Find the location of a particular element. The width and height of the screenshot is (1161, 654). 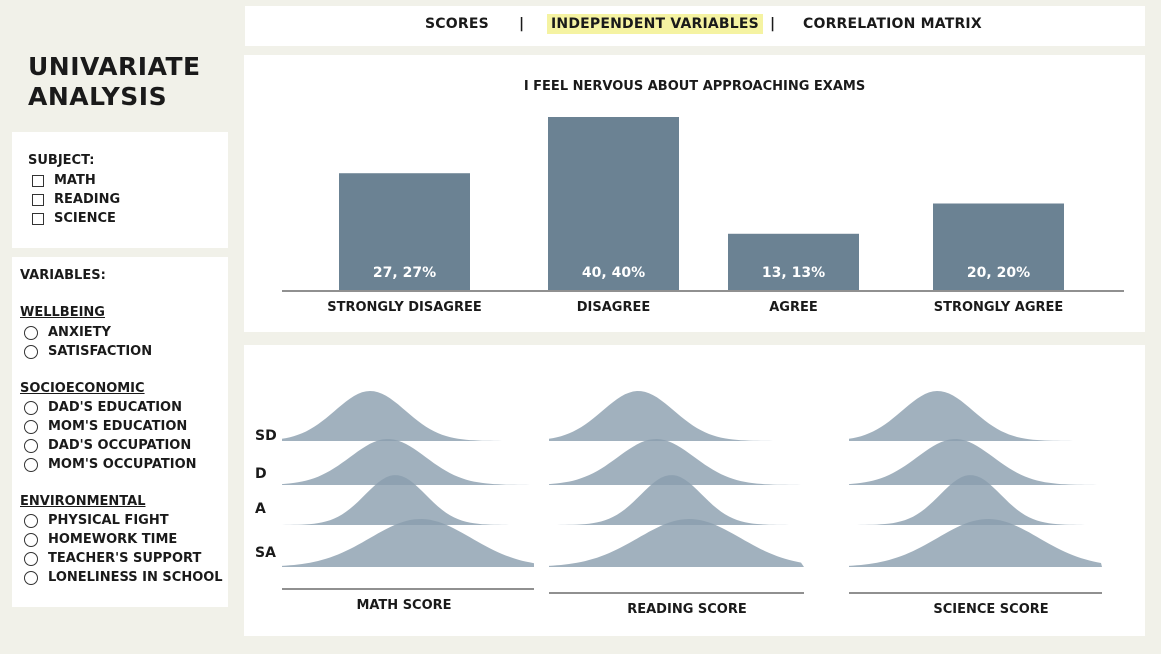

option-label: MOM'S EDUCATION is located at coordinates (118, 426).